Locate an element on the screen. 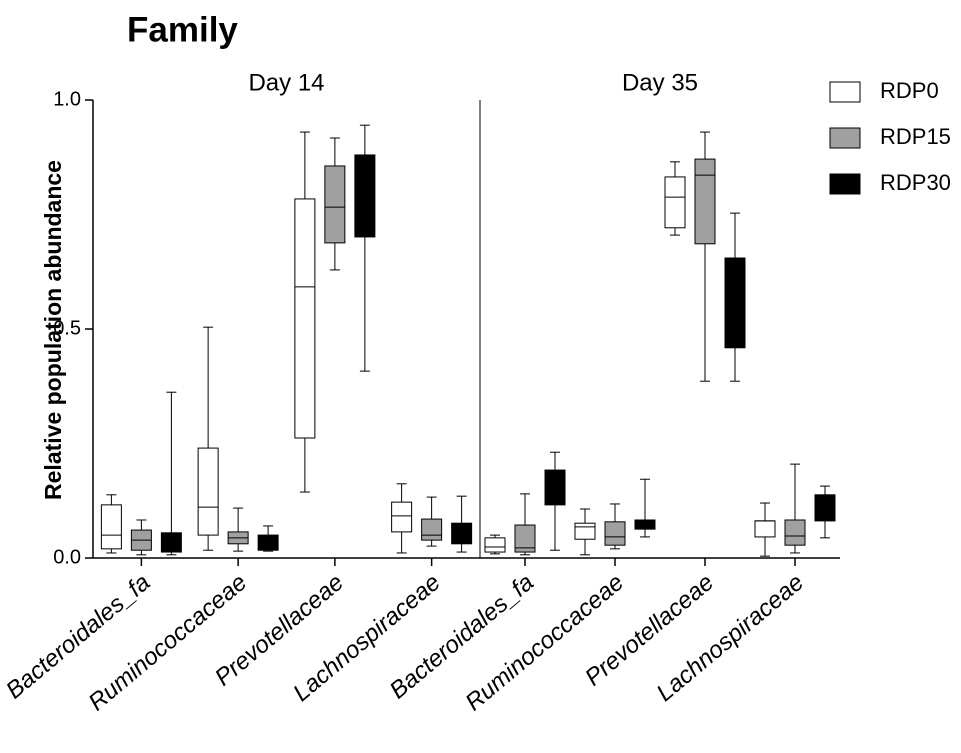 Image resolution: width=961 pixels, height=753 pixels. x-tick-label: Lachnospiraceae is located at coordinates (730, 638).